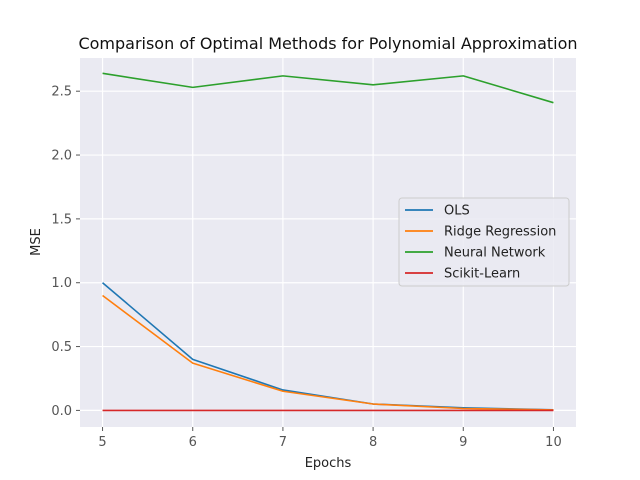 The width and height of the screenshot is (640, 480). What do you see at coordinates (61, 411) in the screenshot?
I see `y-tick-label: 0.0` at bounding box center [61, 411].